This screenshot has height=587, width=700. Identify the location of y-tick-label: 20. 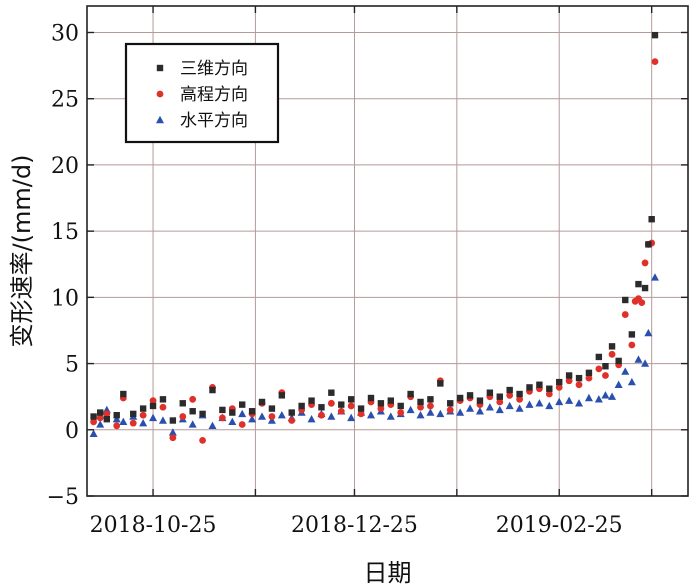
(65, 166).